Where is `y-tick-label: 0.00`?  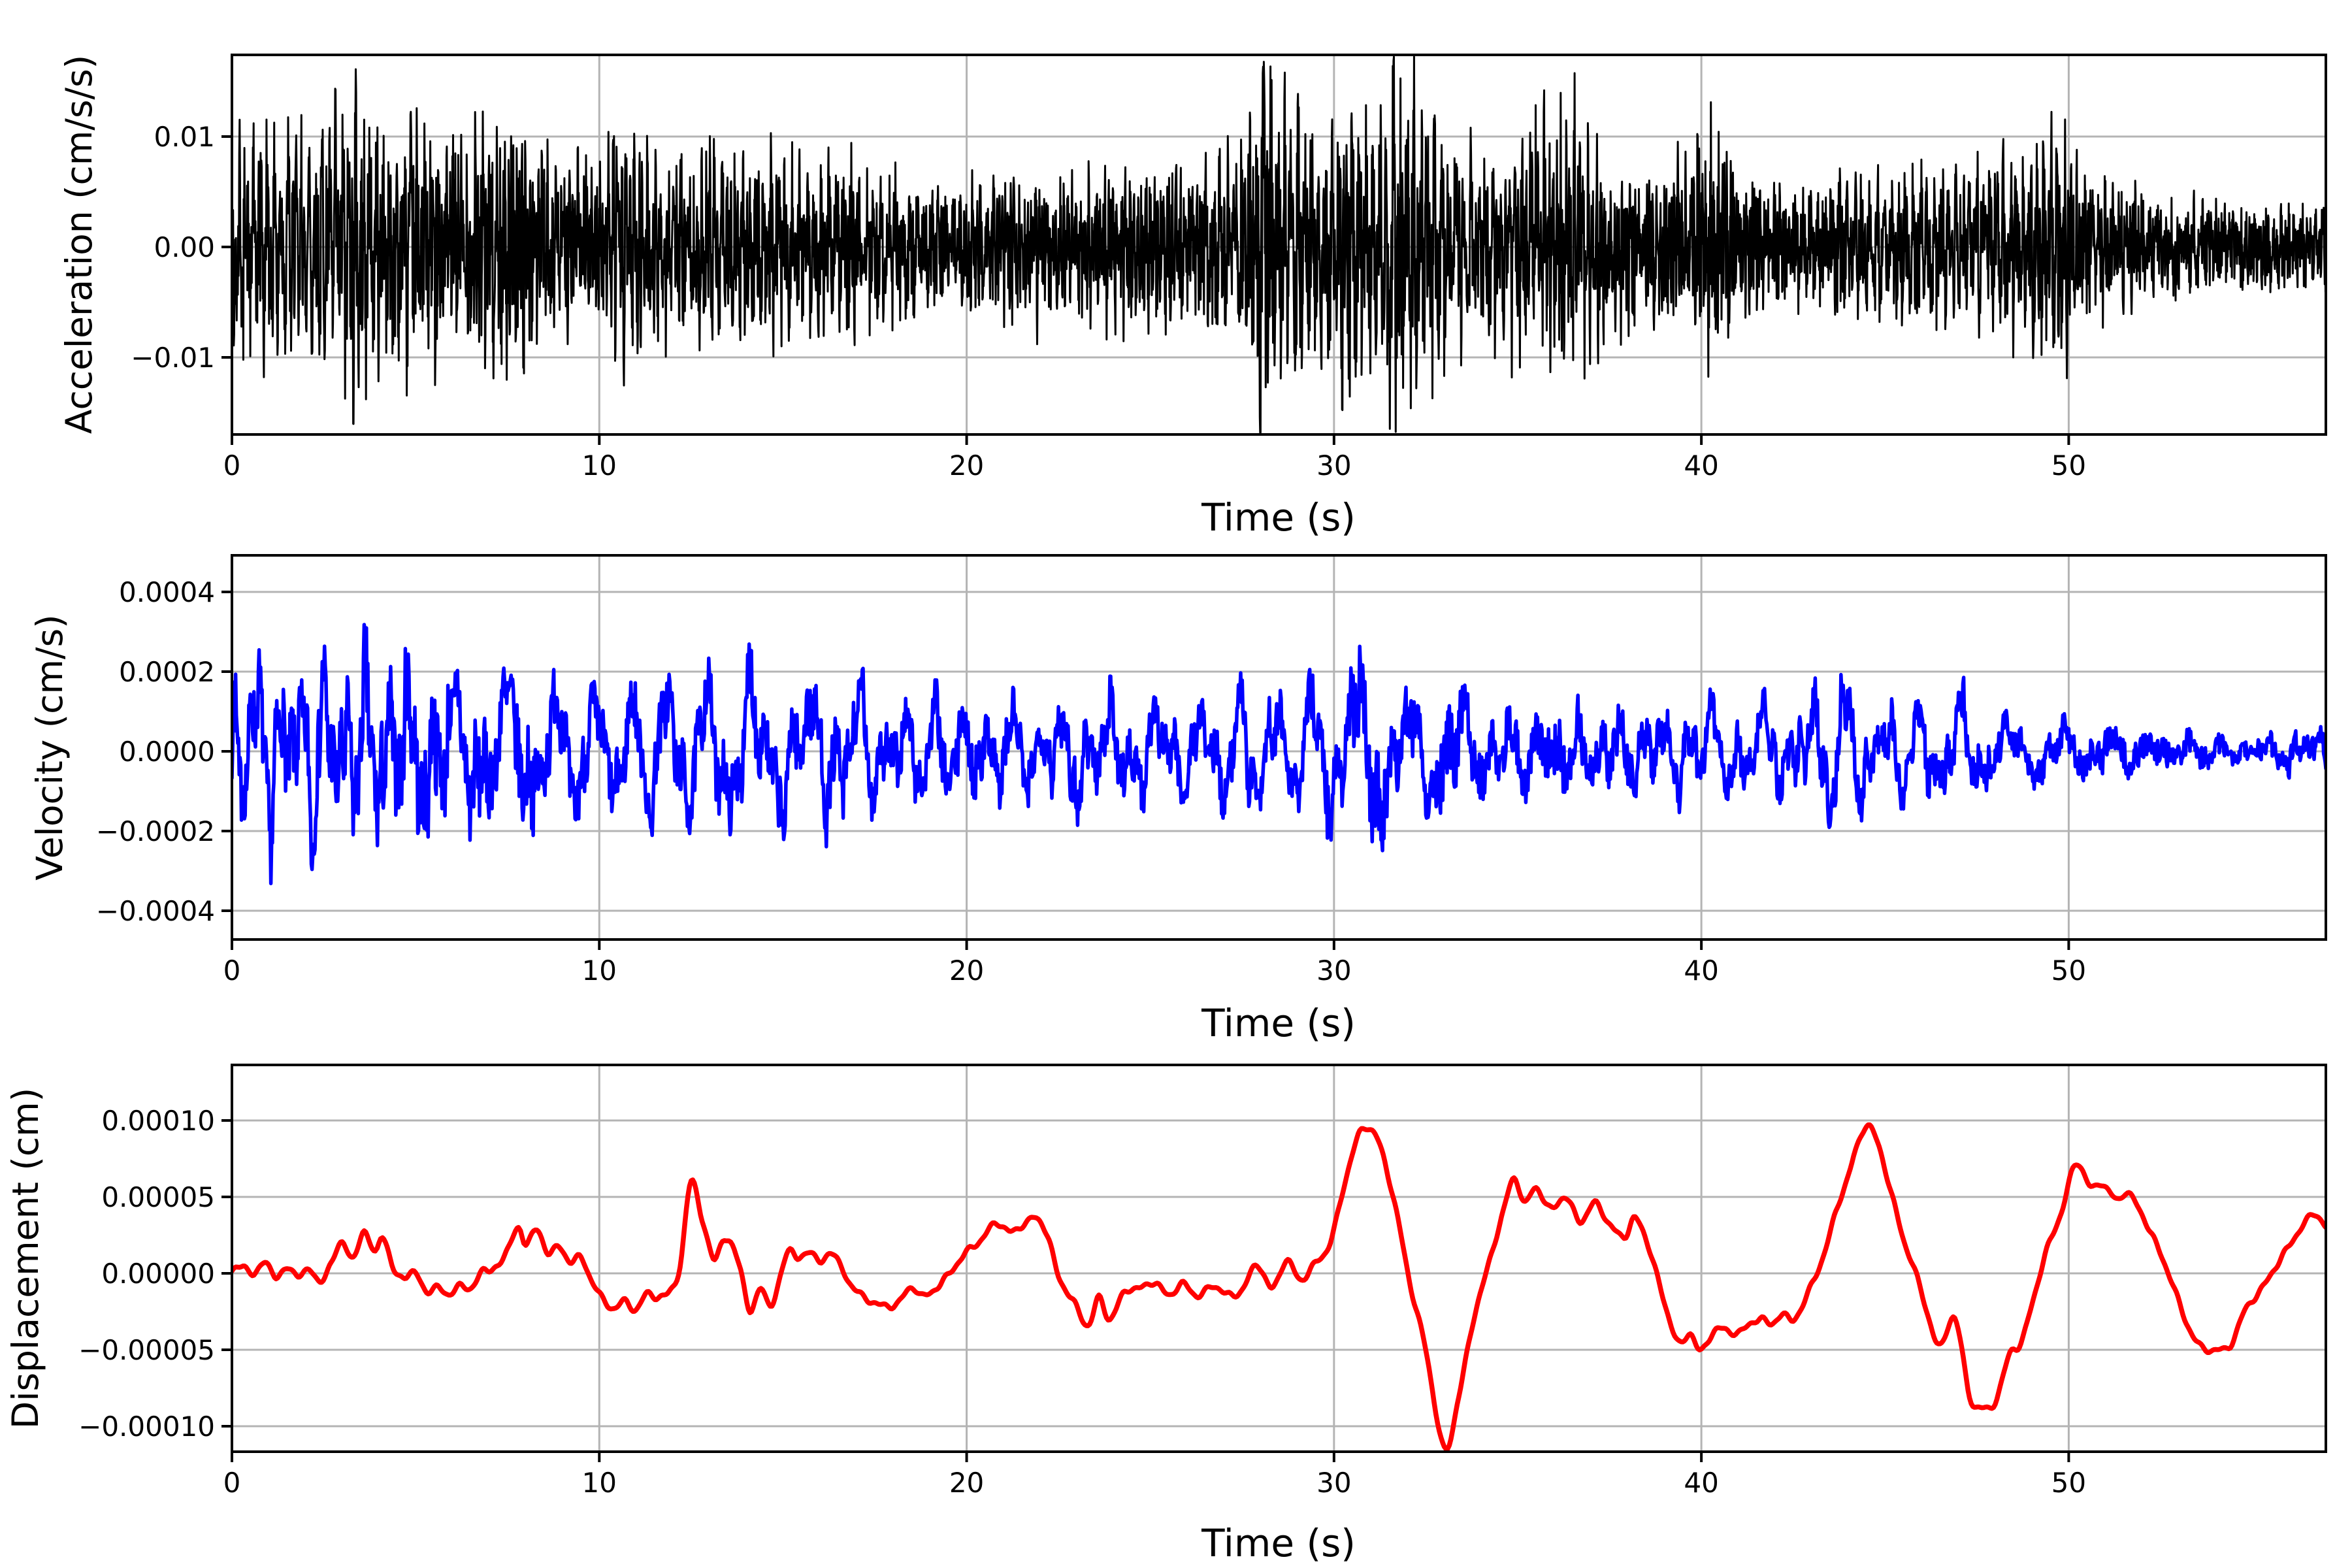
y-tick-label: 0.00 is located at coordinates (184, 247).